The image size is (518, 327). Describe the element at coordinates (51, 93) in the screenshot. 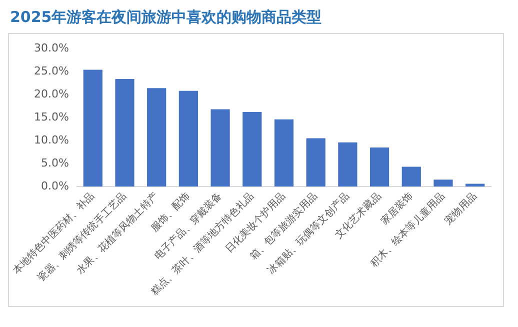

I see `y-tick-label: 20.0%` at that location.